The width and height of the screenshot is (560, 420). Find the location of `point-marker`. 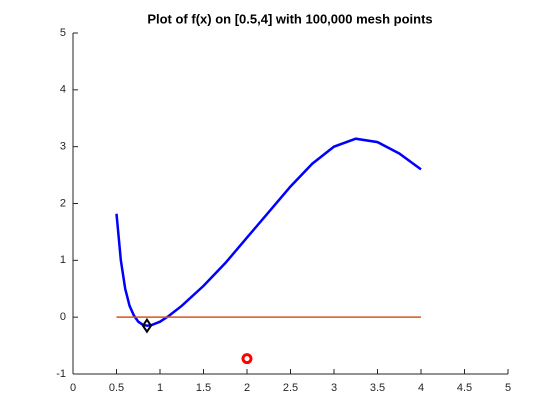

point-marker is located at coordinates (247, 359).